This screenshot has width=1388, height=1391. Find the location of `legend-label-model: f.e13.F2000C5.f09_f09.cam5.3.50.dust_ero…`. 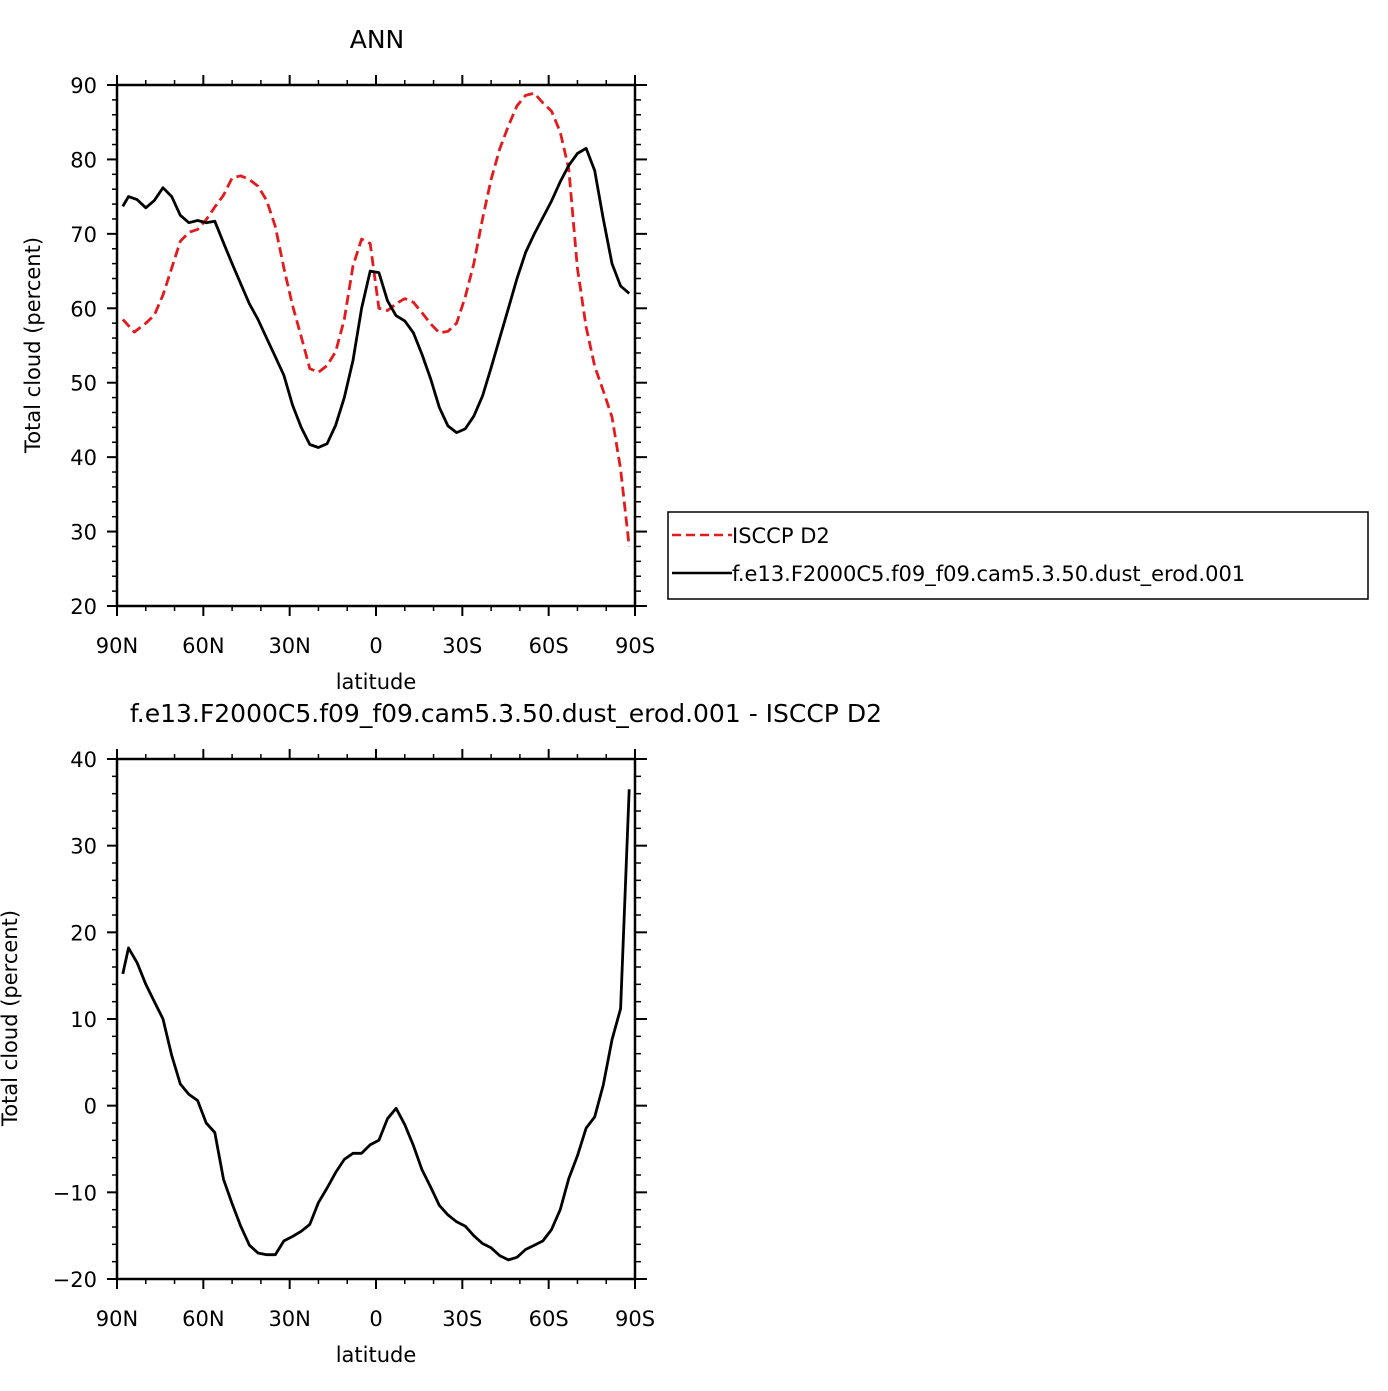

legend-label-model: f.e13.F2000C5.f09_f09.cam5.3.50.dust_ero… is located at coordinates (988, 574).